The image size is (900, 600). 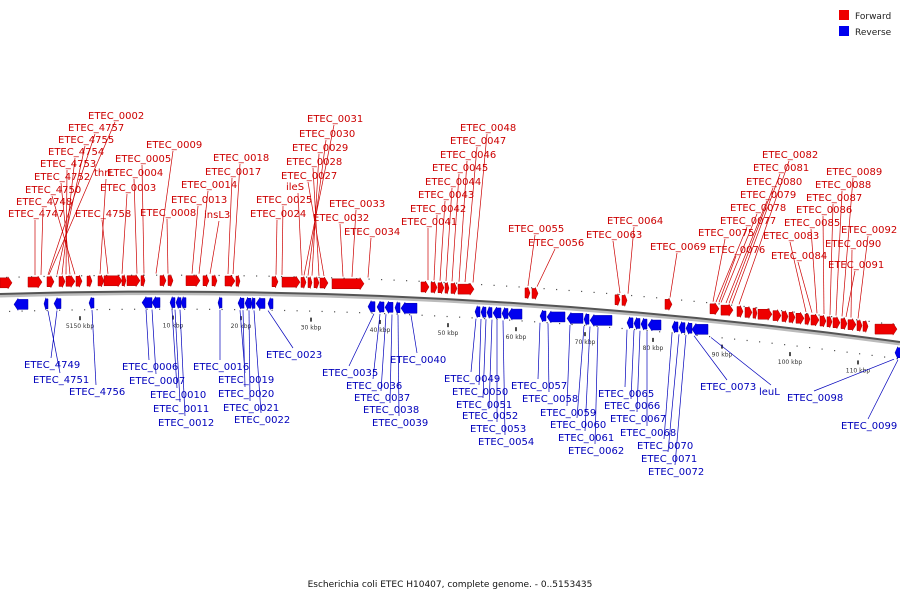 I want to click on forward-gene-label: ETEC_0030, so click(x=327, y=134).